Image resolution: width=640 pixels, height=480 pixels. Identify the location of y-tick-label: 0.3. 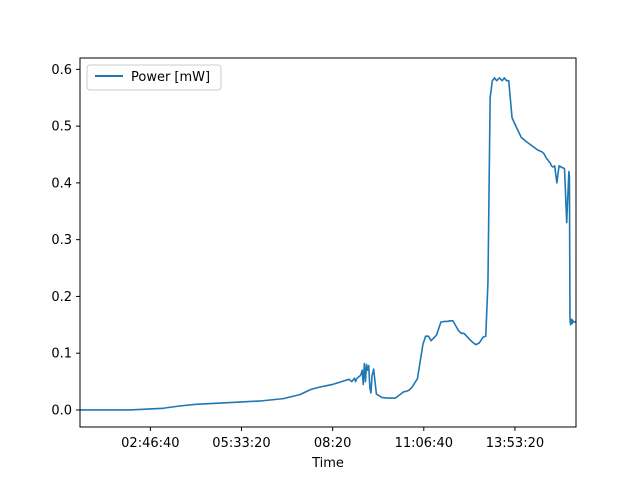
(61, 240).